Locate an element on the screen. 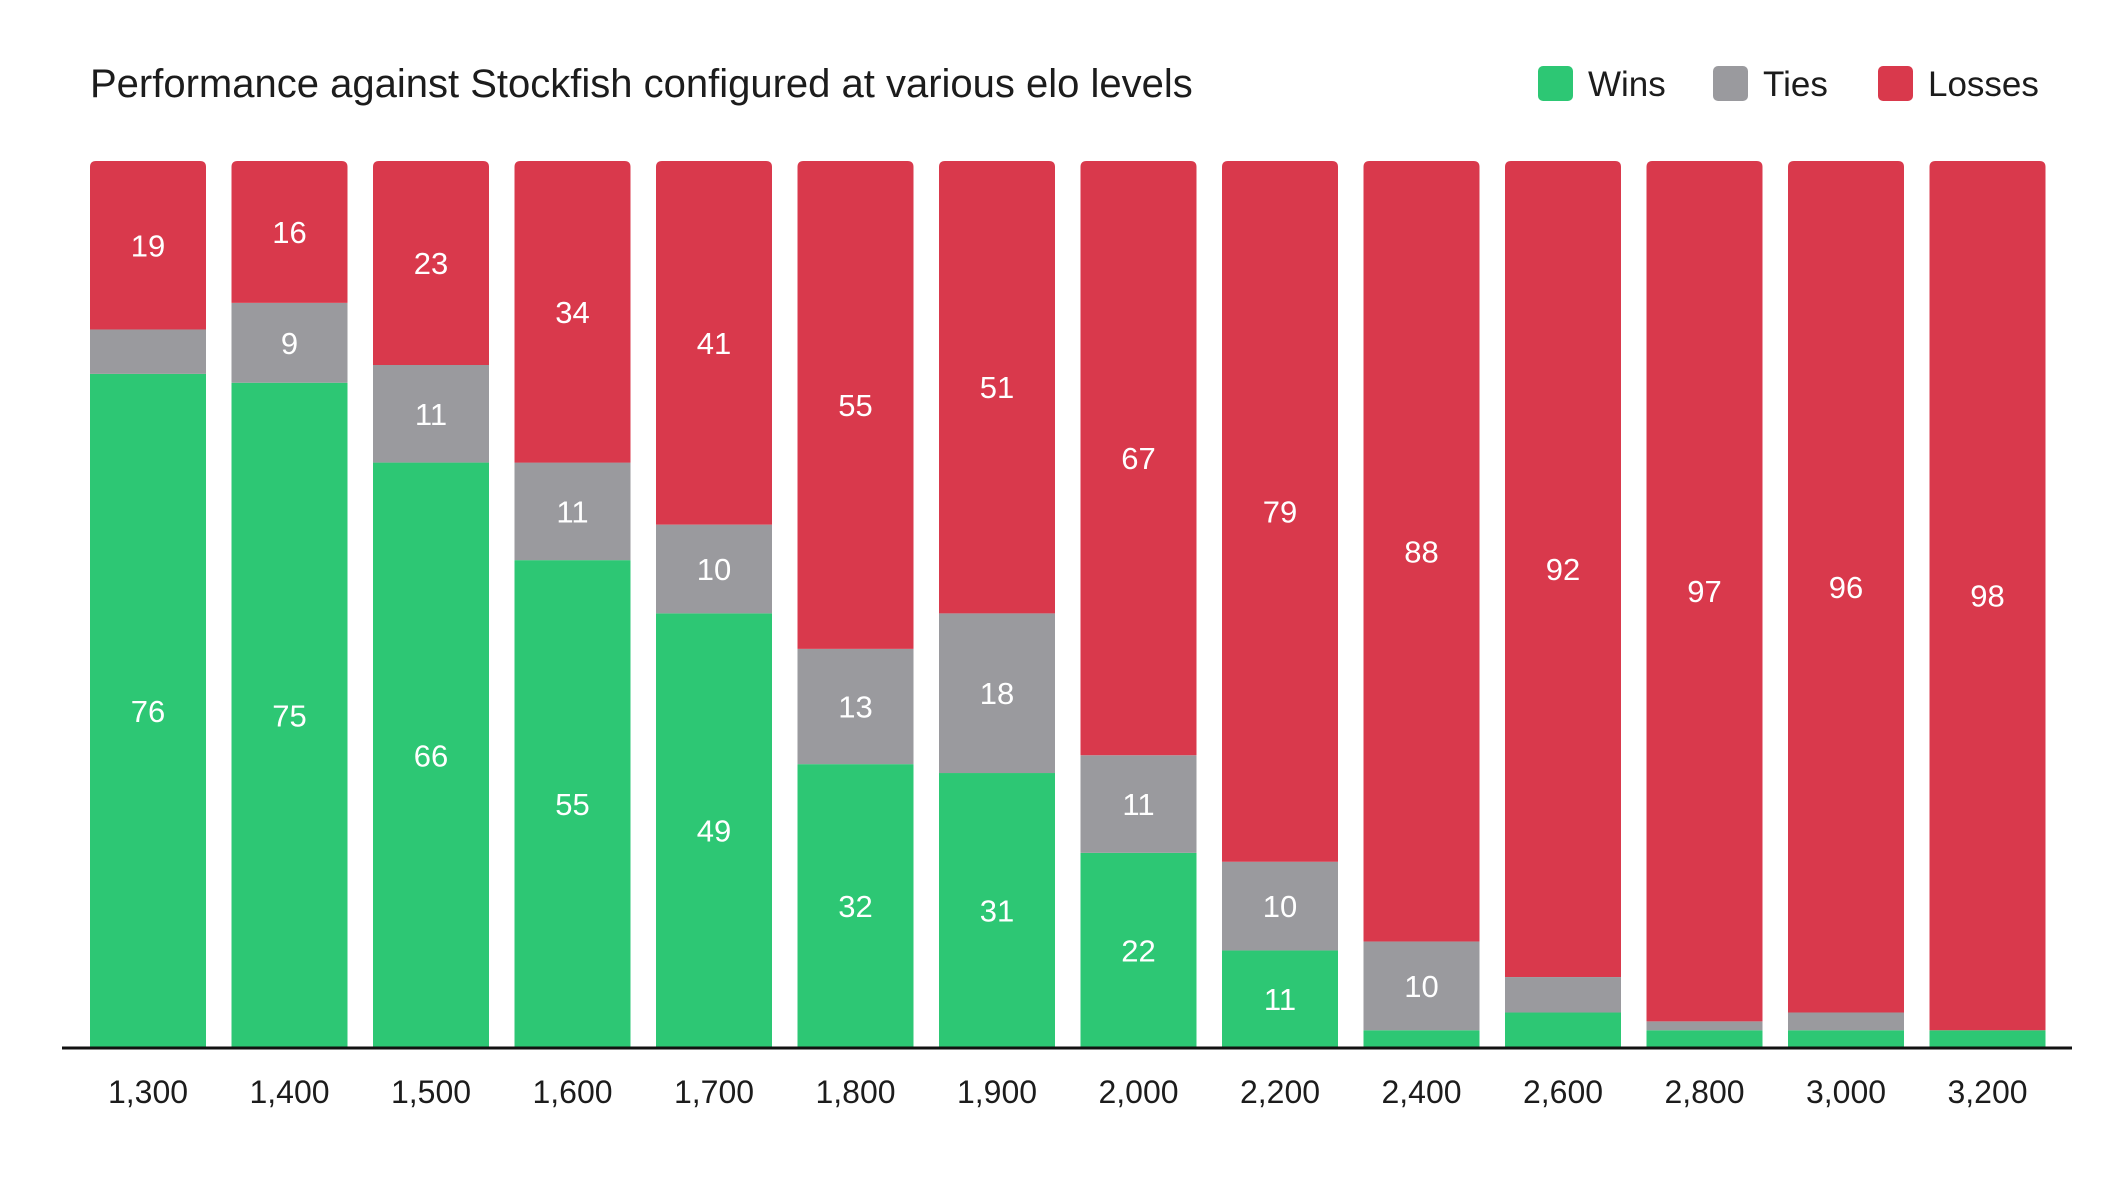  data-label-wins: 55 is located at coordinates (572, 804).